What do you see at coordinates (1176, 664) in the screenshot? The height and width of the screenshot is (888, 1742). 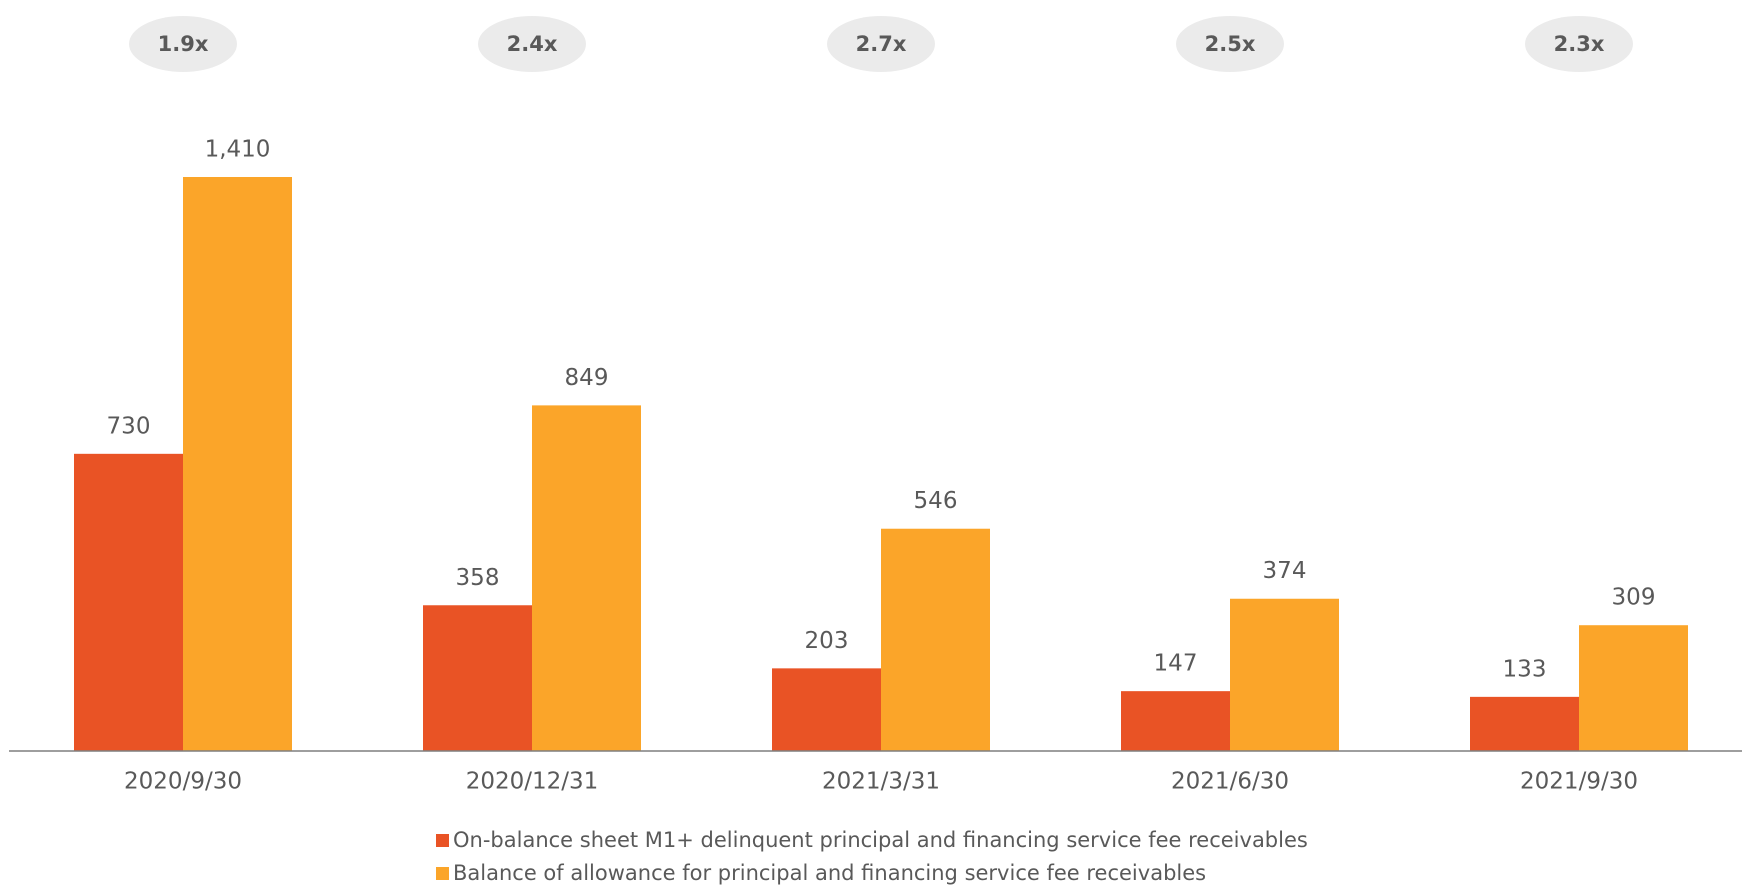 I see `value-label: 147` at bounding box center [1176, 664].